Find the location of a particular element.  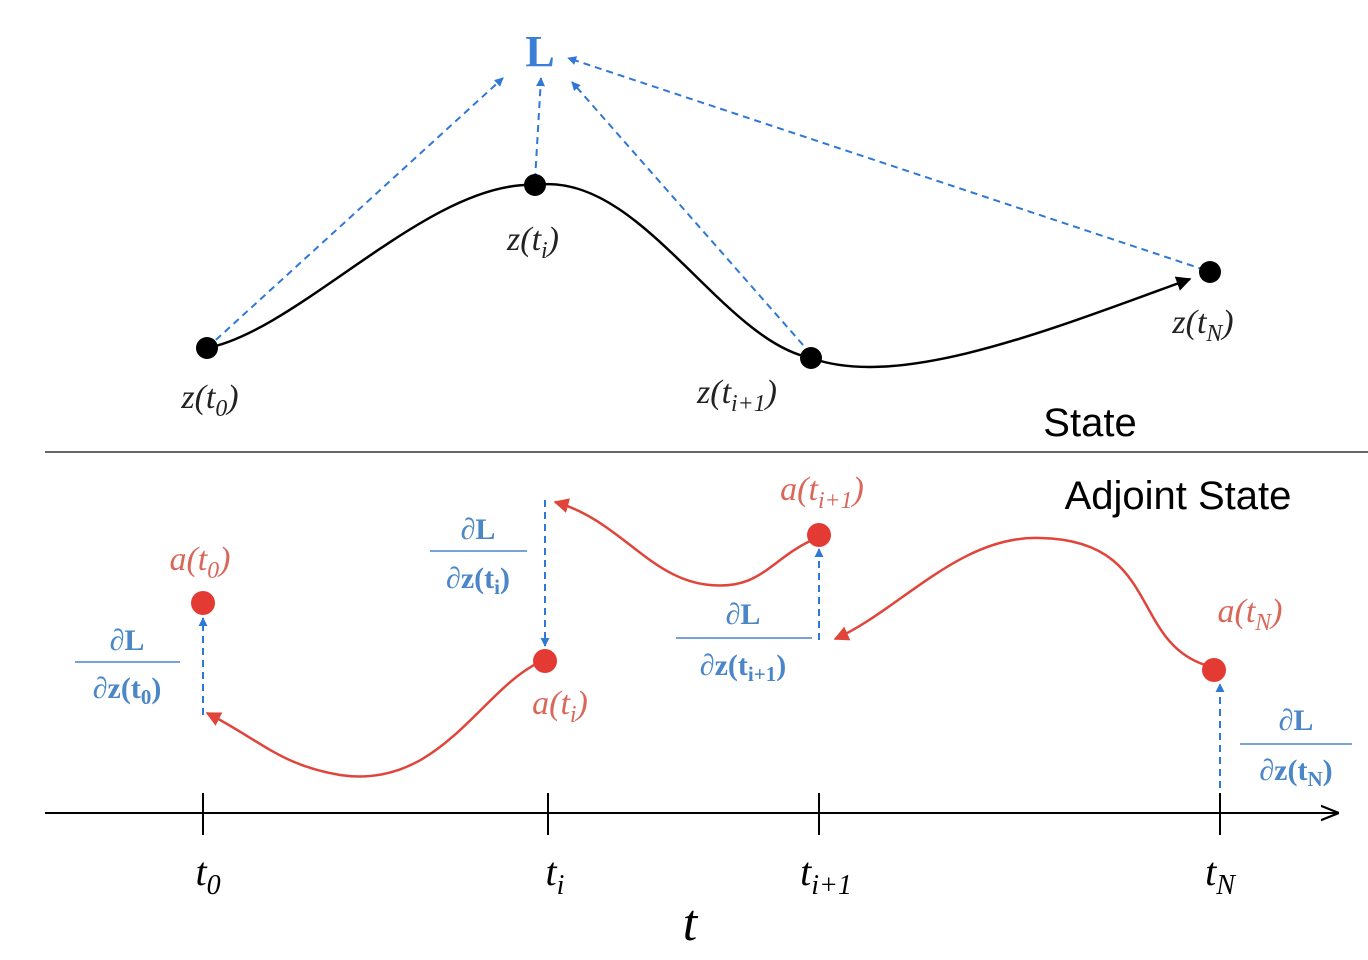

adjoint-label: a(tN) is located at coordinates (1250, 614).